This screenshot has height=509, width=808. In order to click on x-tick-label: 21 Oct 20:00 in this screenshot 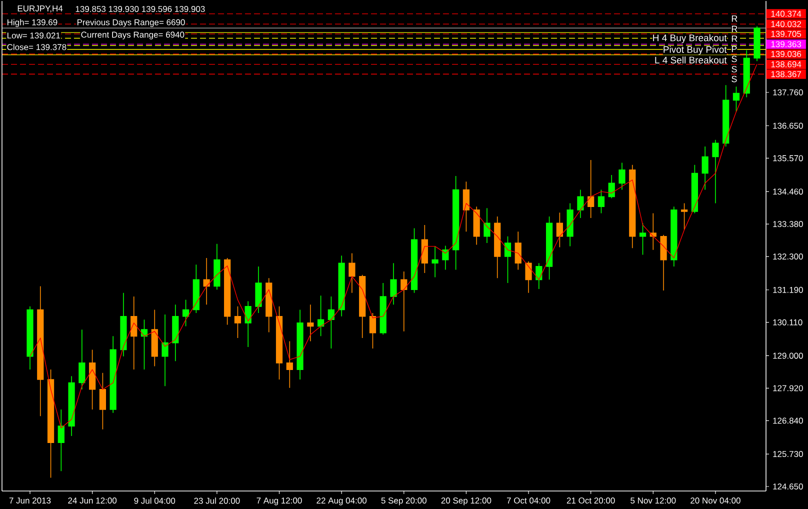, I will do `click(590, 501)`.